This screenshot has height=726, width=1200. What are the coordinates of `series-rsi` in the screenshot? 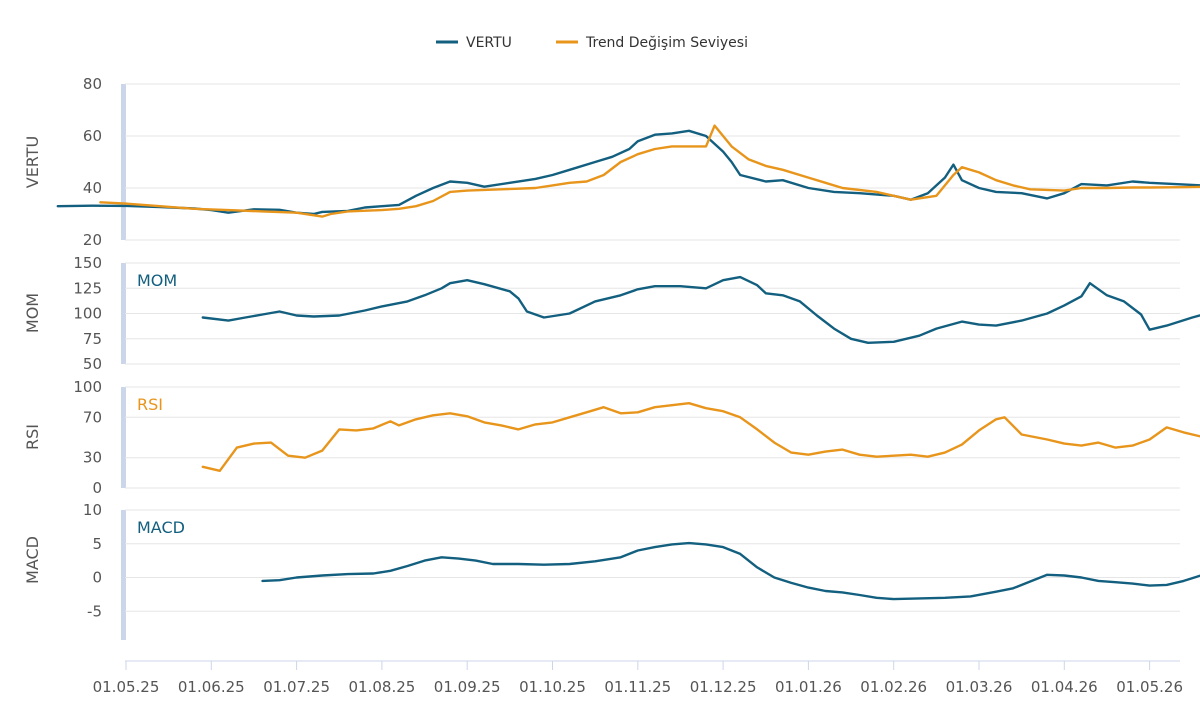 It's located at (701, 437).